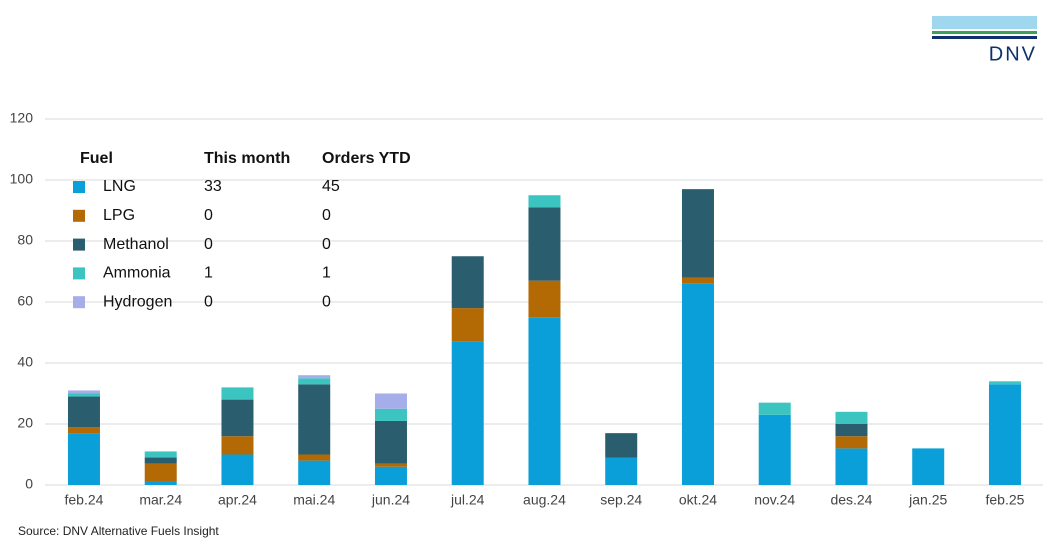 This screenshot has width=1060, height=547. I want to click on x-tick-label: aug.24, so click(544, 500).